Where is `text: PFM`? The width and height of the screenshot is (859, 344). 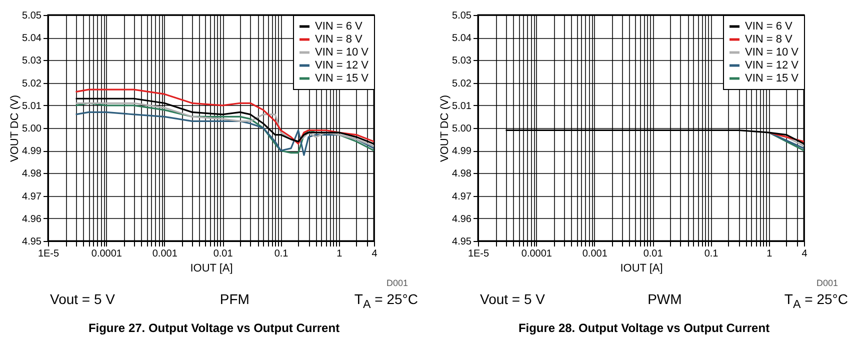 text: PFM is located at coordinates (235, 300).